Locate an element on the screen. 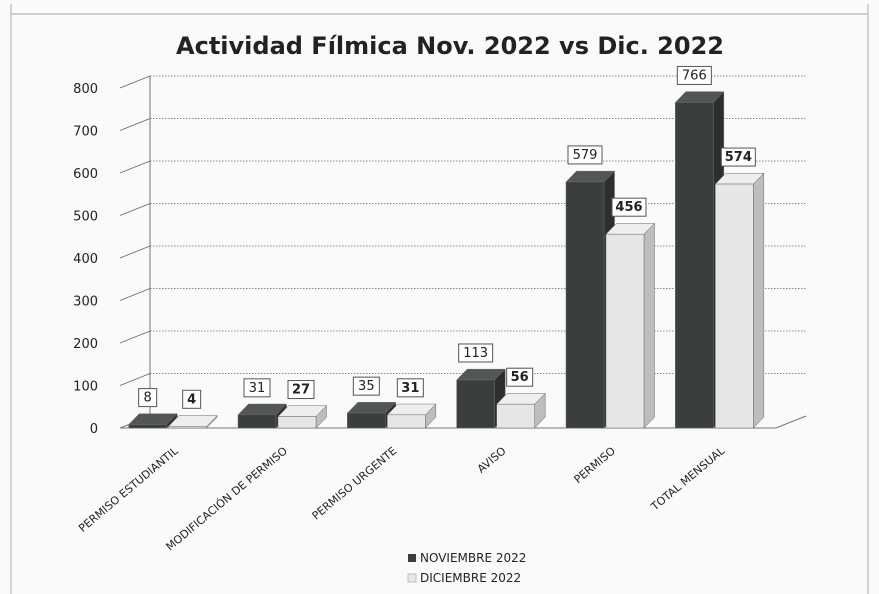 The width and height of the screenshot is (879, 594). legend-swatch-diciembre is located at coordinates (412, 578).